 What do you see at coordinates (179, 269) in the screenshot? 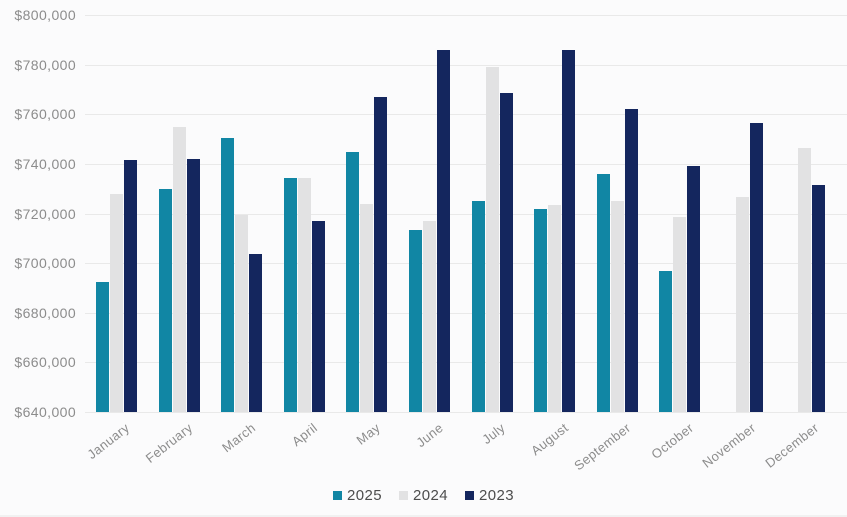
I see `bar-2024-february` at bounding box center [179, 269].